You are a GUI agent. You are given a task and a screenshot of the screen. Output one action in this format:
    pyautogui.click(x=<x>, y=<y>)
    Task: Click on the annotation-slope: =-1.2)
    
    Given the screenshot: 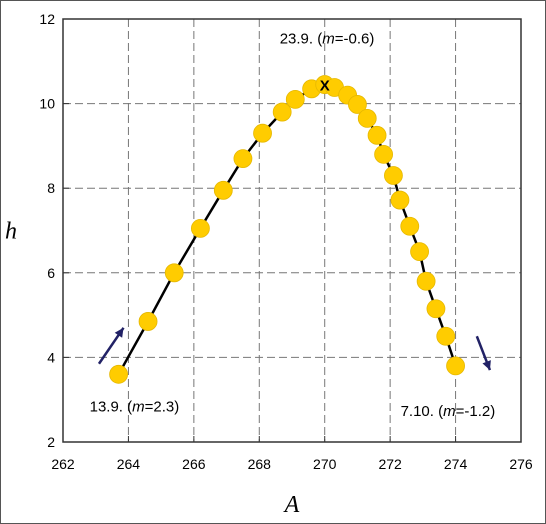 What is the action you would take?
    pyautogui.click(x=476, y=411)
    